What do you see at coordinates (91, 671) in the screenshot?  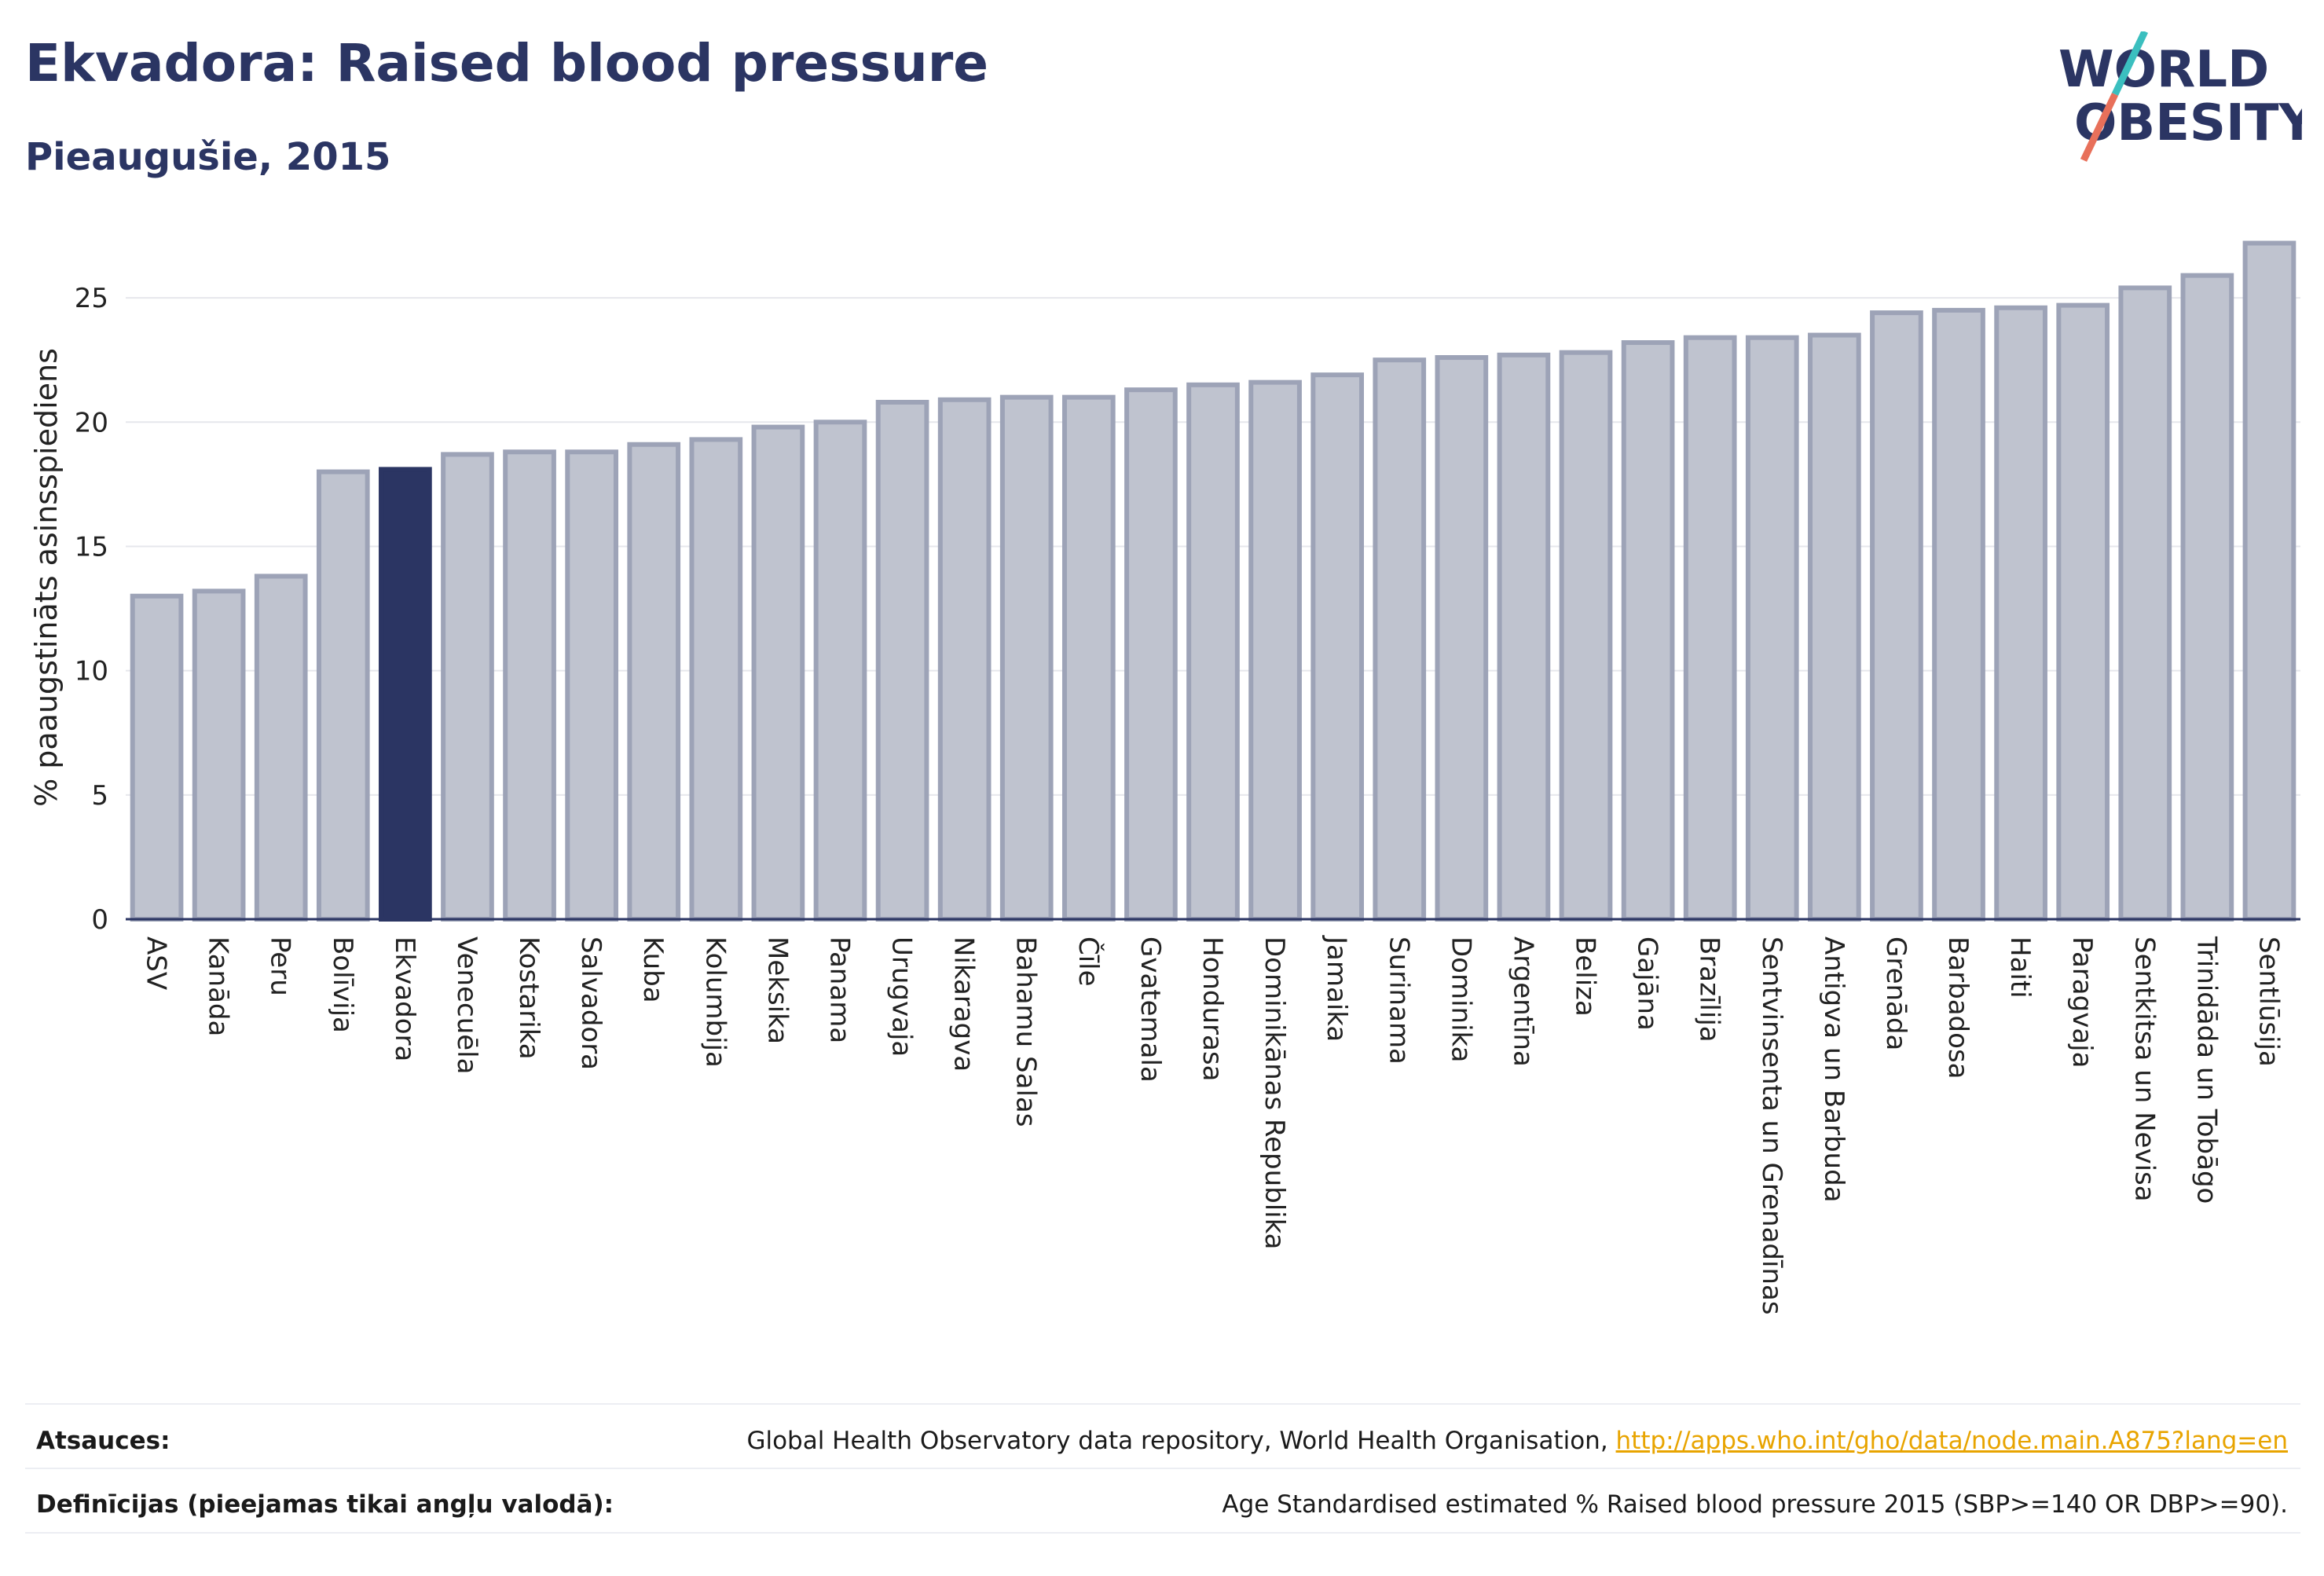 I see `y-tick-label: 10` at bounding box center [91, 671].